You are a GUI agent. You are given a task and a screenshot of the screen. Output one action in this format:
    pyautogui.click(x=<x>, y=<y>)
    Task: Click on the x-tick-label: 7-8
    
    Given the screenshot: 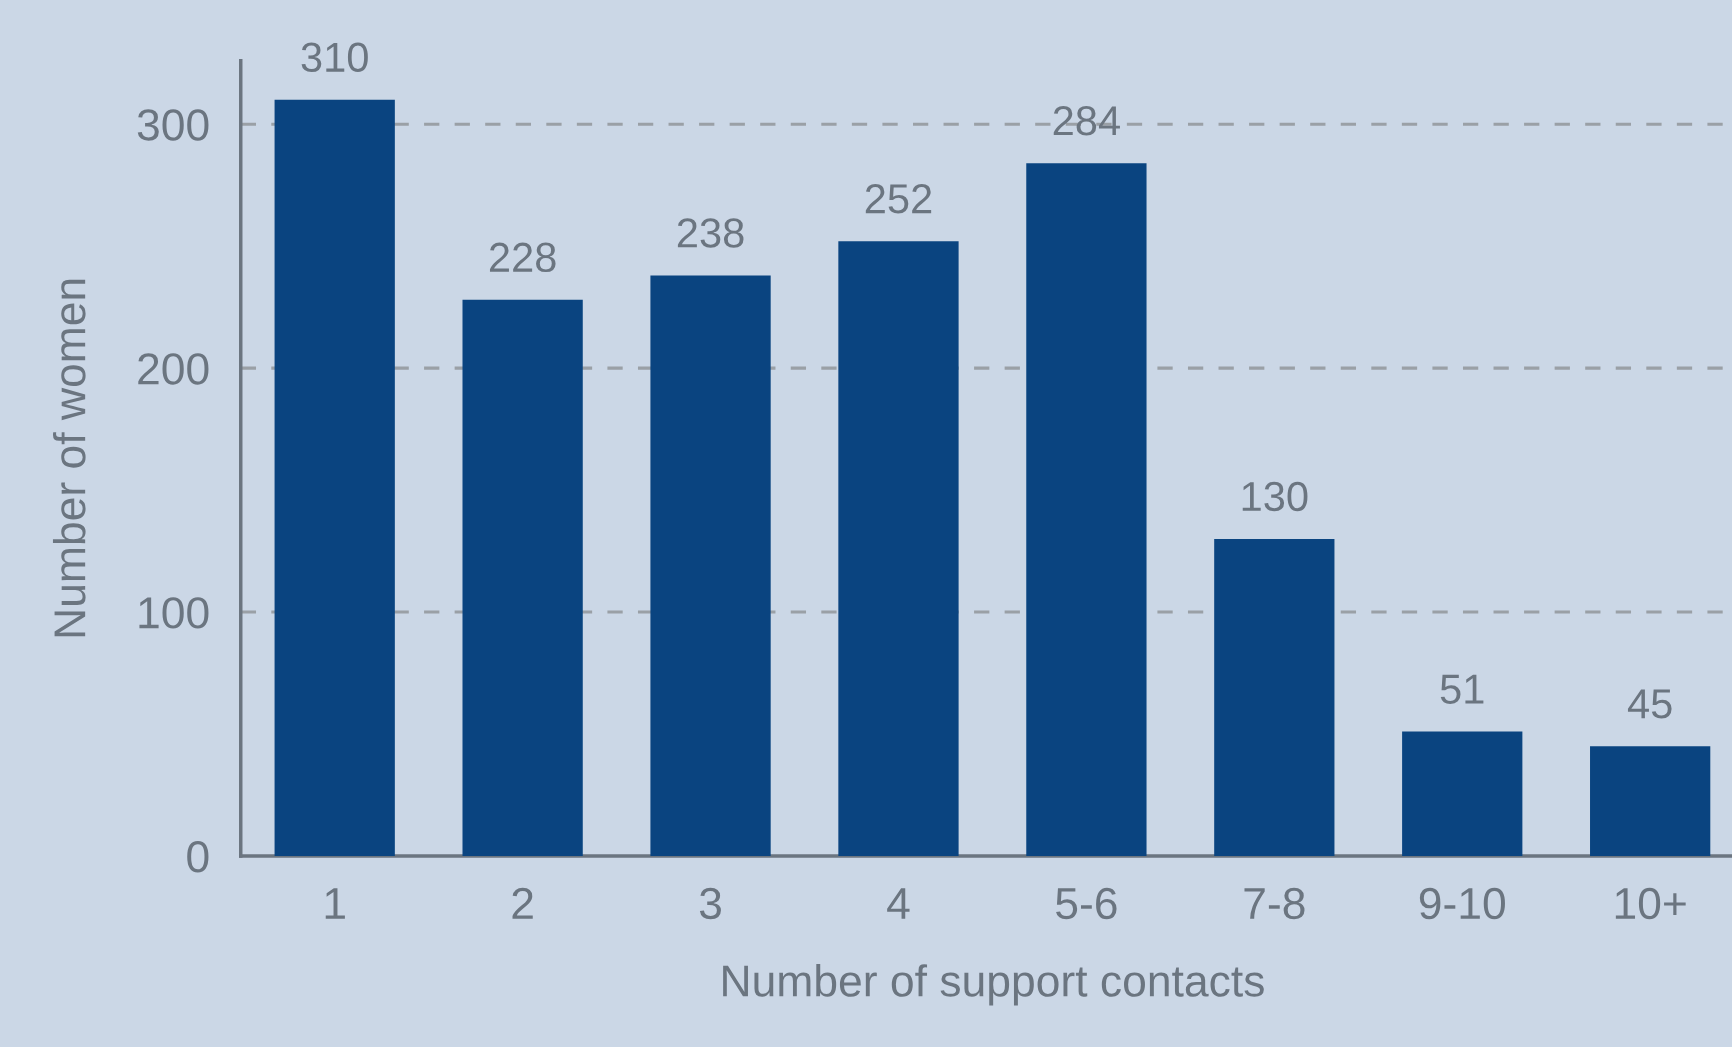 What is the action you would take?
    pyautogui.click(x=1274, y=903)
    